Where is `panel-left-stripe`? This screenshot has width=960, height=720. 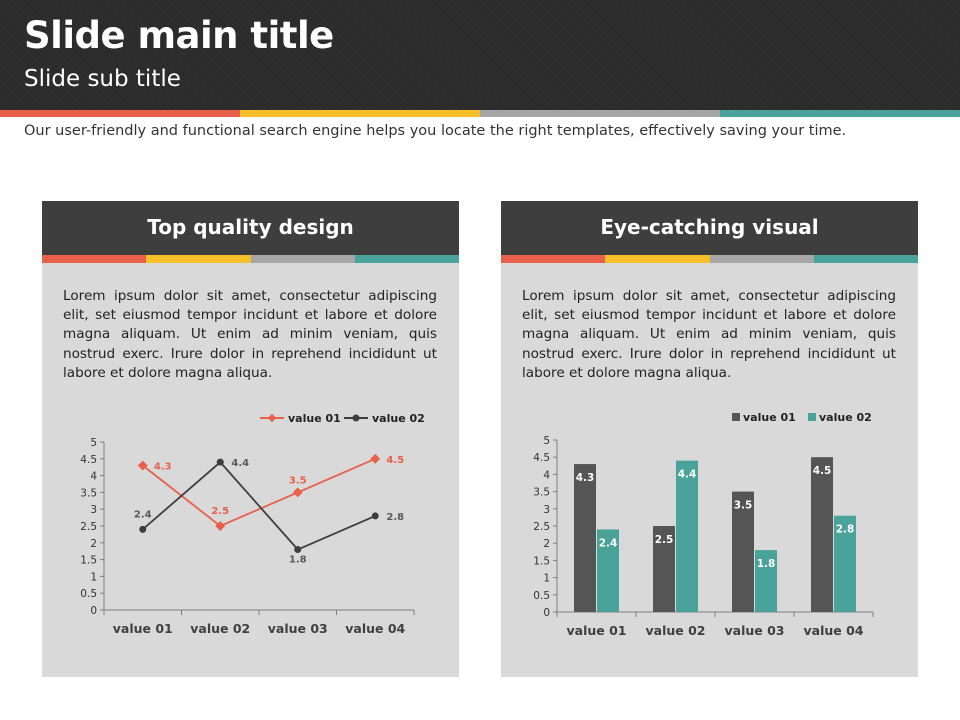 panel-left-stripe is located at coordinates (250, 259).